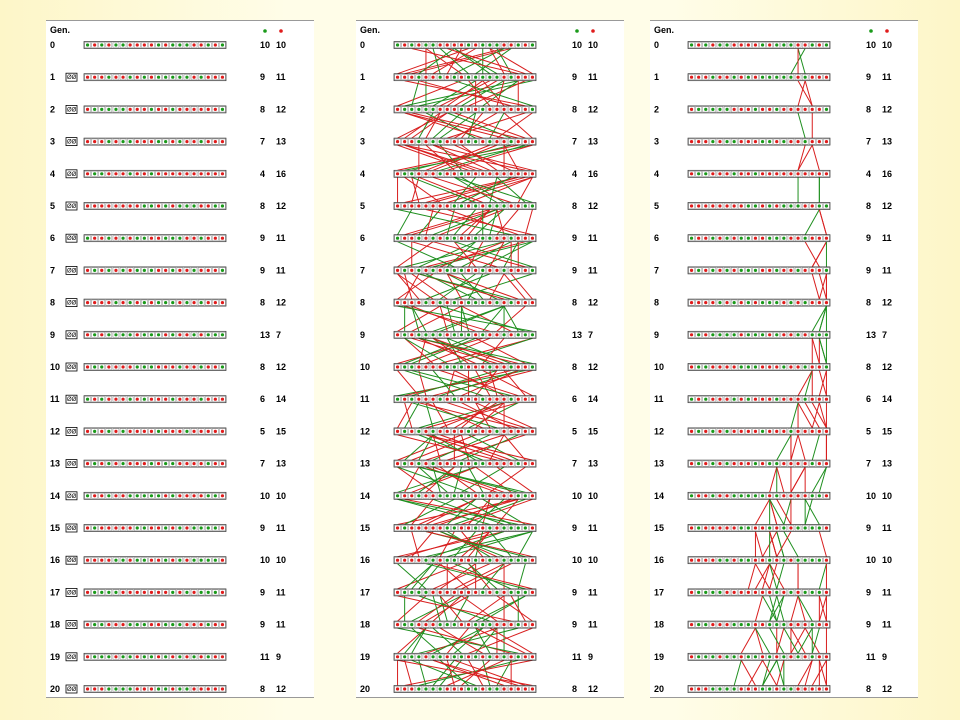 The height and width of the screenshot is (720, 960). What do you see at coordinates (773, 431) in the screenshot?
I see `generation-row: 12 5 15` at bounding box center [773, 431].